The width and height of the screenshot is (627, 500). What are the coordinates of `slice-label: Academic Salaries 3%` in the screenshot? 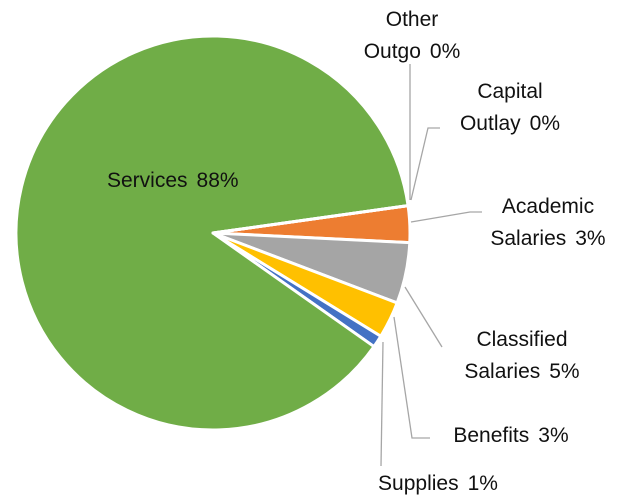 It's located at (548, 223).